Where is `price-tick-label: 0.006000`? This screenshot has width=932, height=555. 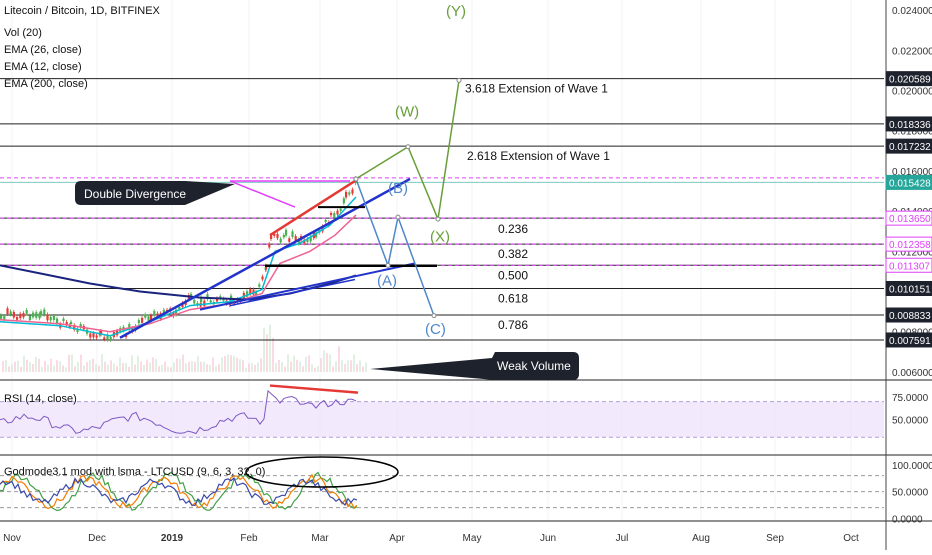 price-tick-label: 0.006000 is located at coordinates (912, 373).